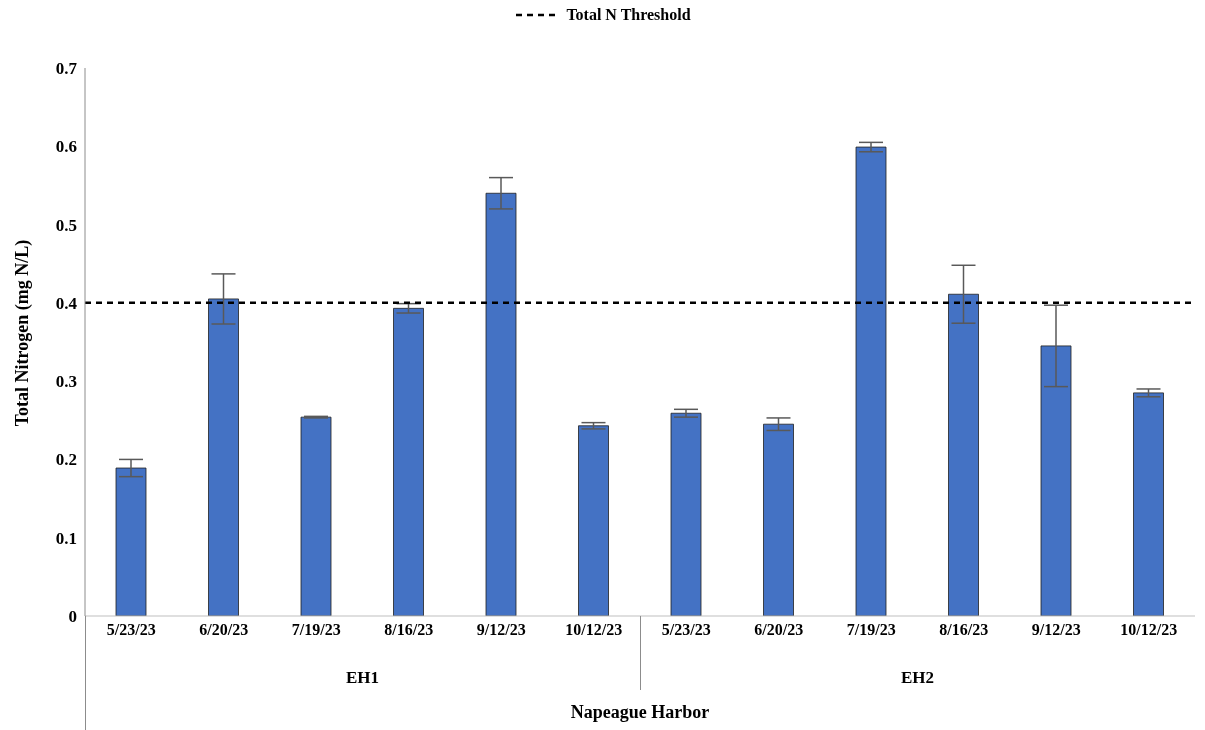 The height and width of the screenshot is (730, 1205). Describe the element at coordinates (640, 712) in the screenshot. I see `x-axis-title: Napeague Harbor` at that location.